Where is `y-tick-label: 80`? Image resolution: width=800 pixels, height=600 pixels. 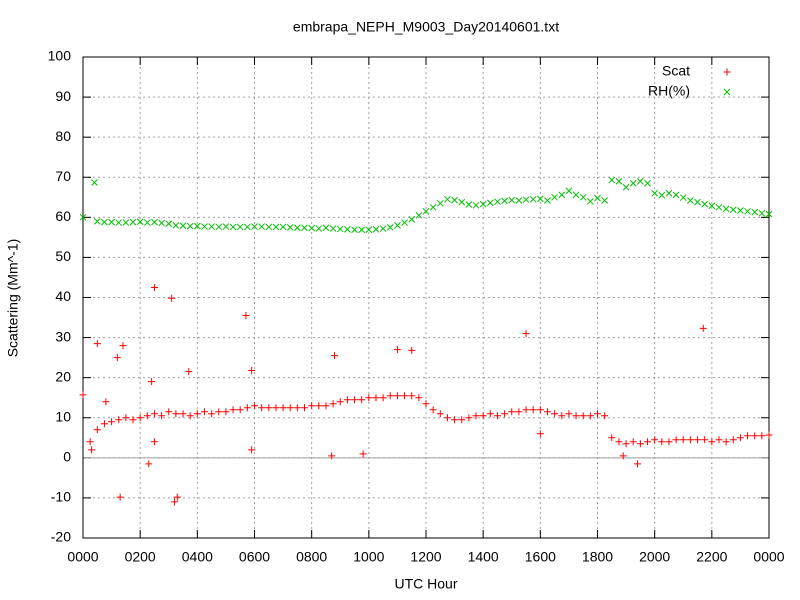
y-tick-label: 80 is located at coordinates (63, 136).